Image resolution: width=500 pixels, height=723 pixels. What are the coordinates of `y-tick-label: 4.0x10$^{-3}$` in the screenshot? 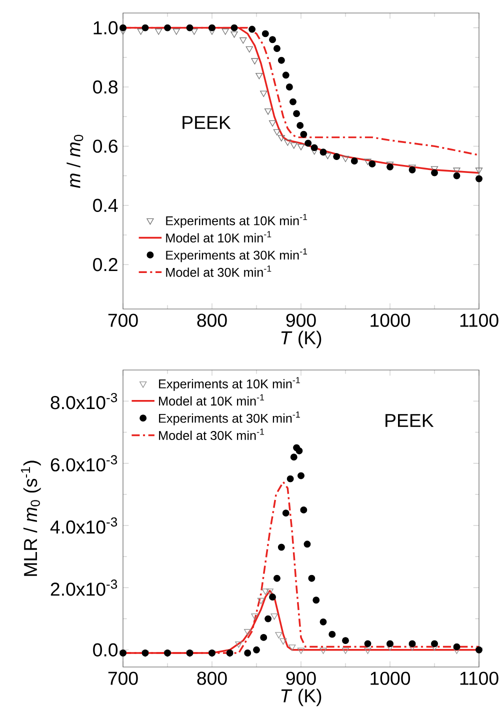 It's located at (84, 525).